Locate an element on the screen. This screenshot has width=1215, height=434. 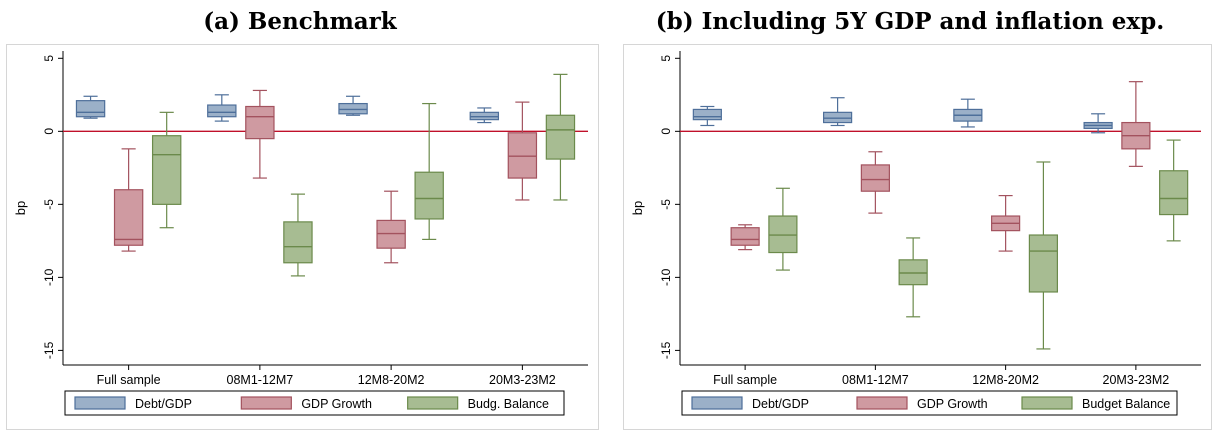
panel-b-title: (b) Including 5Y GDP and inflation exp. is located at coordinates (910, 21).